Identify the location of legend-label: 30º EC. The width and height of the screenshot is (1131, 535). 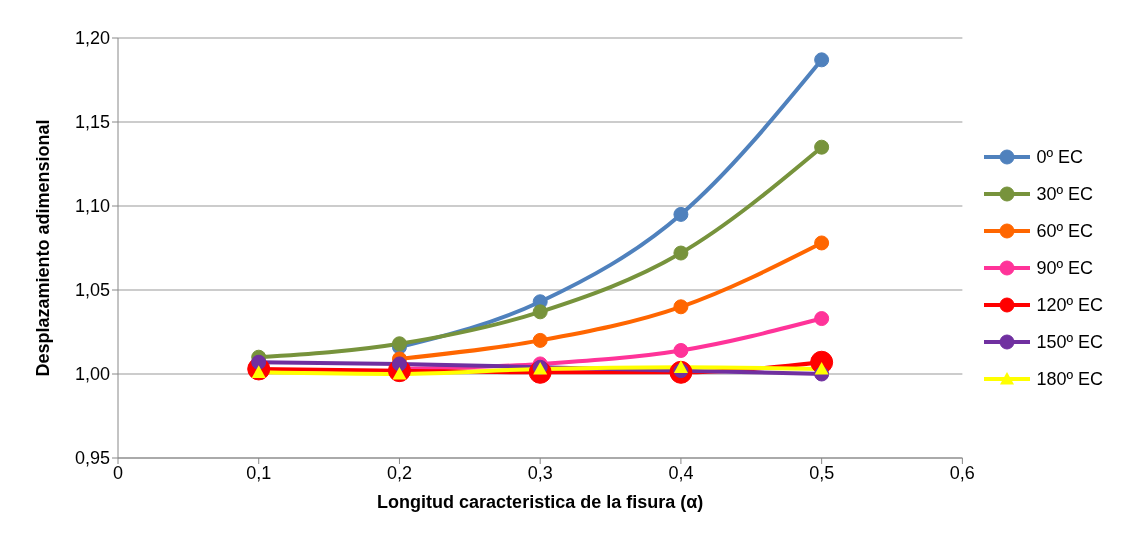
(1064, 194).